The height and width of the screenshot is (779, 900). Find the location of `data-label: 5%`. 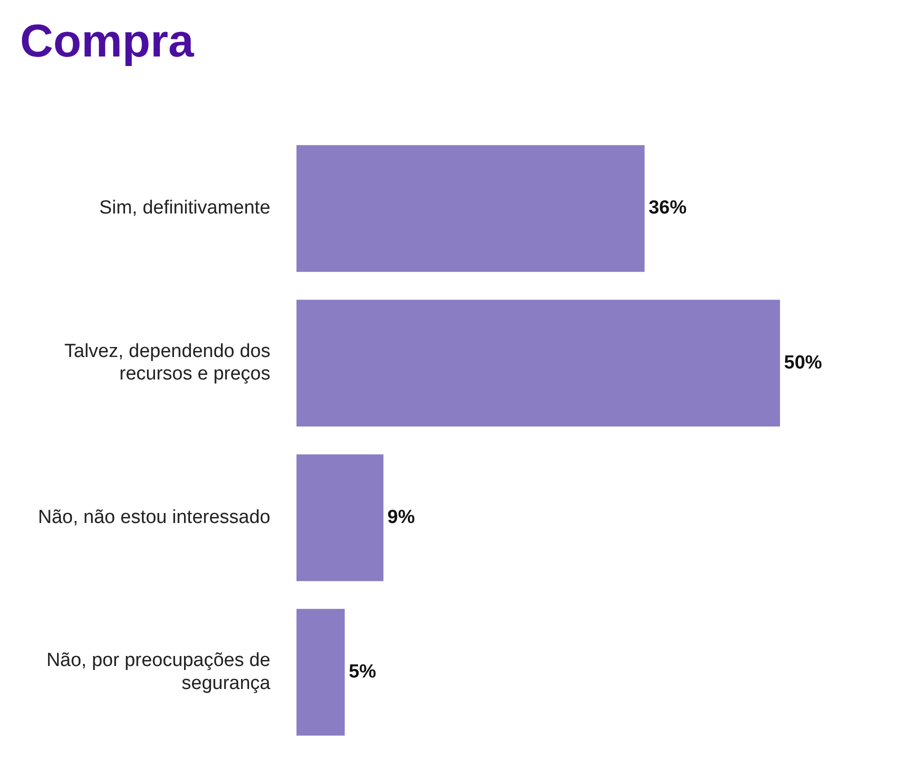

data-label: 5% is located at coordinates (362, 672).